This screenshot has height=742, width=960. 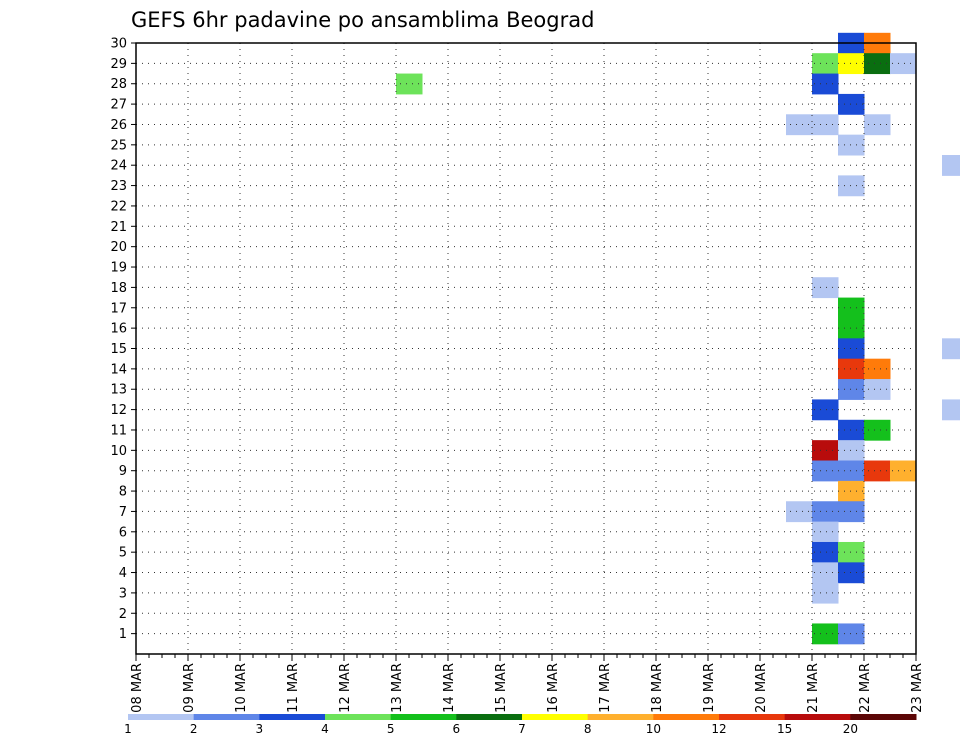 What do you see at coordinates (123, 634) in the screenshot?
I see `y-tick-label: 1` at bounding box center [123, 634].